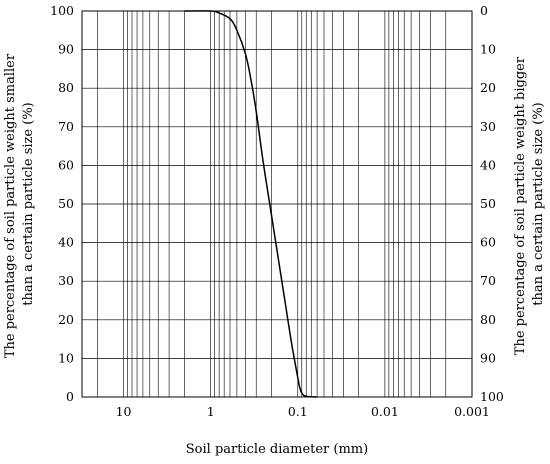 Image resolution: width=550 pixels, height=464 pixels. I want to click on left-y-tick-label: 80, so click(66, 87).